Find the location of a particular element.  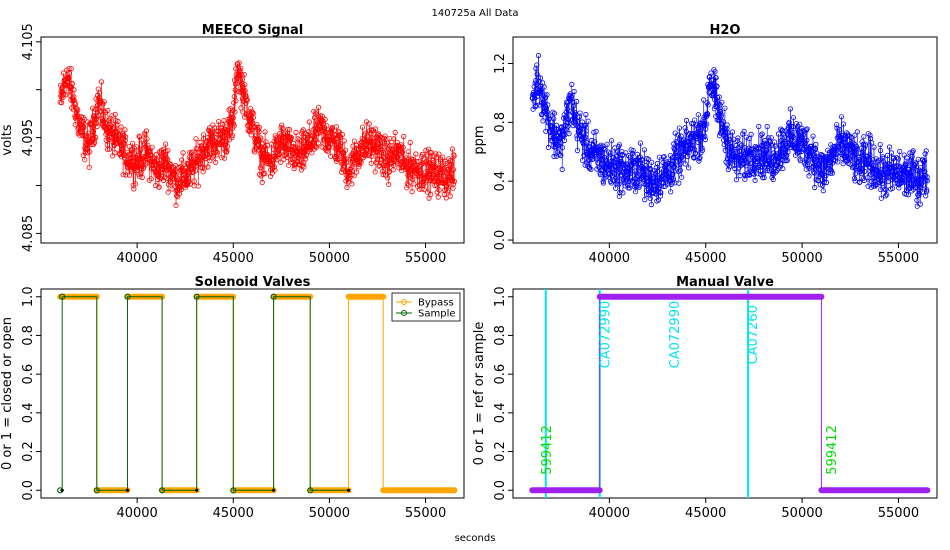

valves-bypass-line is located at coordinates (257, 393).